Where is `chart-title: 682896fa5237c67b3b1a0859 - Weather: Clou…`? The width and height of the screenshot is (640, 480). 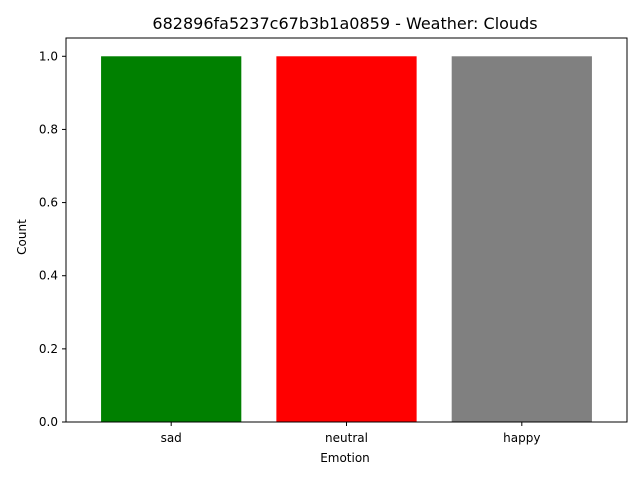 chart-title: 682896fa5237c67b3b1a0859 - Weather: Clou… is located at coordinates (344, 23).